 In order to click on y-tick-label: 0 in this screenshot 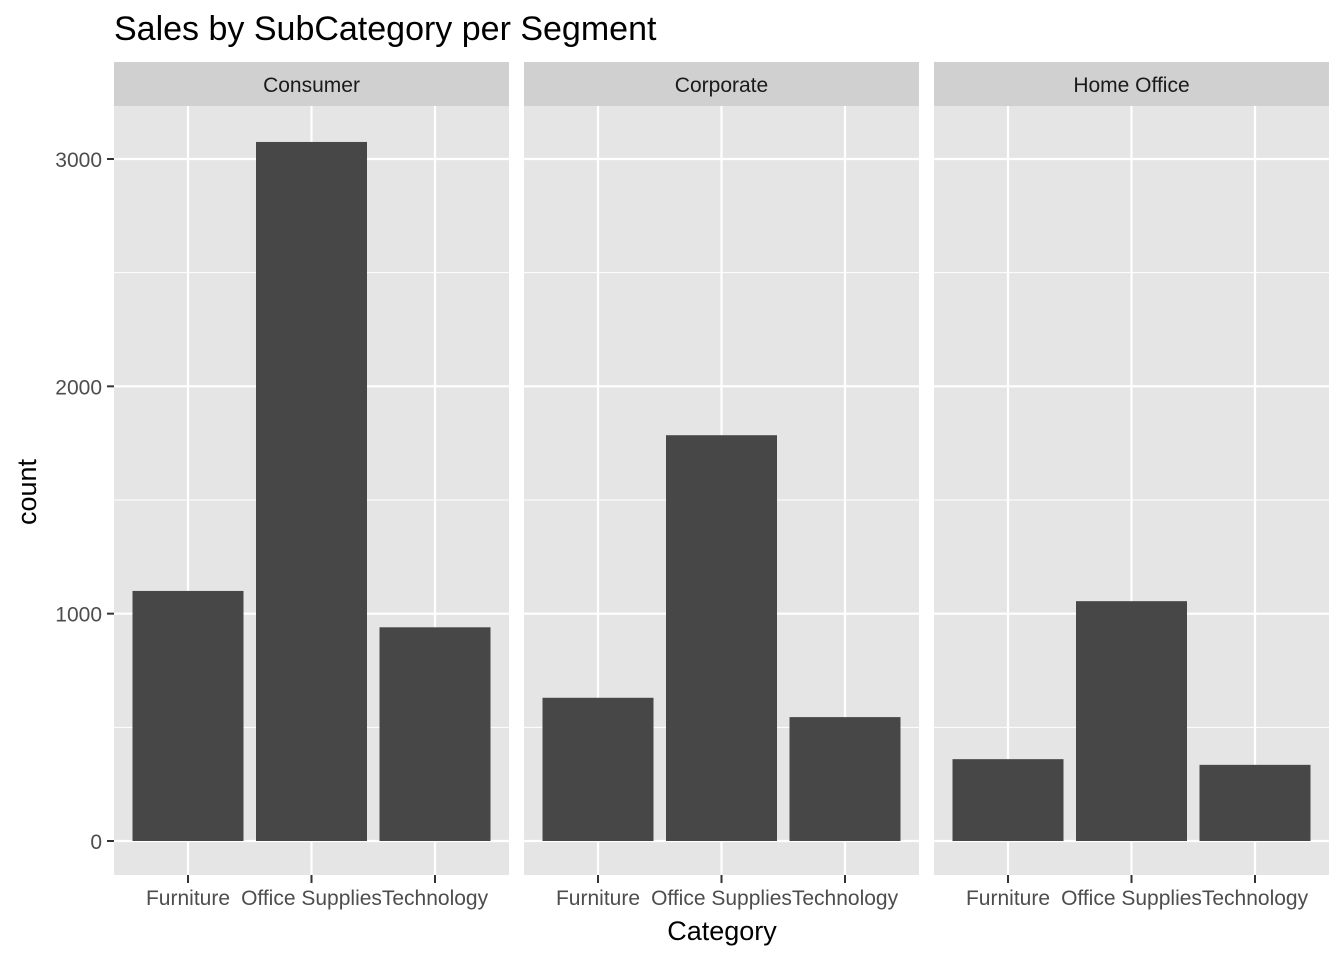, I will do `click(96, 842)`.